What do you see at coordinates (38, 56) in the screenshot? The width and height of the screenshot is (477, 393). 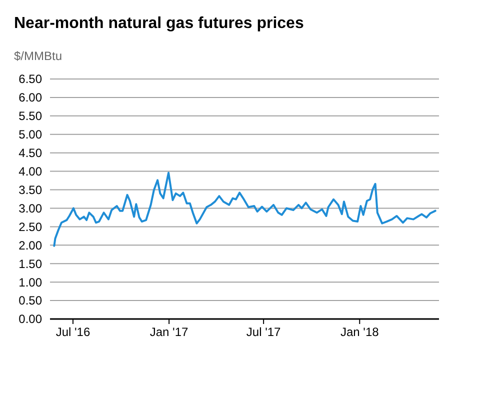 I see `y-axis-title: $/MMBtu` at bounding box center [38, 56].